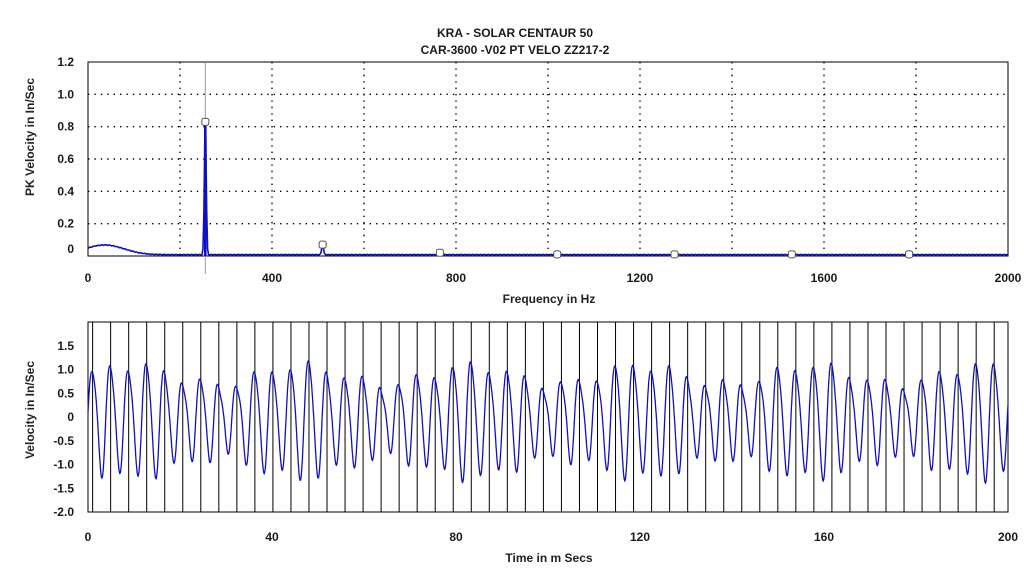  What do you see at coordinates (514, 33) in the screenshot?
I see `chart-title: KRA - SOLAR CENTAUR 50` at bounding box center [514, 33].